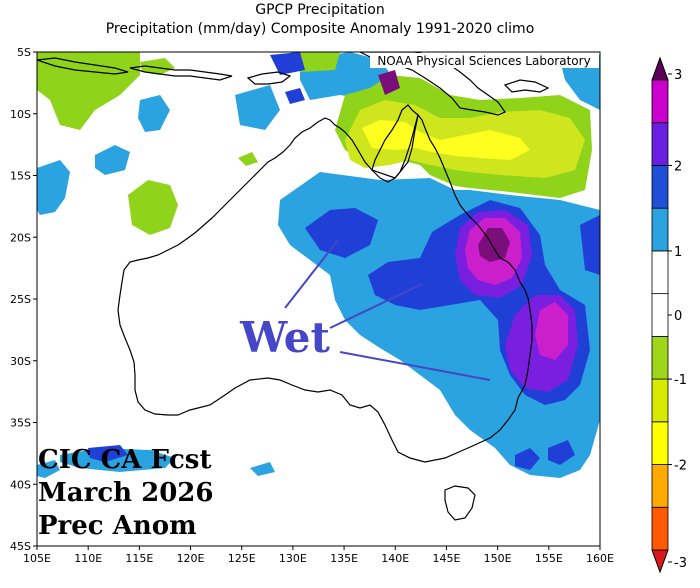 This screenshot has height=588, width=700. What do you see at coordinates (269, 78) in the screenshot?
I see `timor-coastline` at bounding box center [269, 78].